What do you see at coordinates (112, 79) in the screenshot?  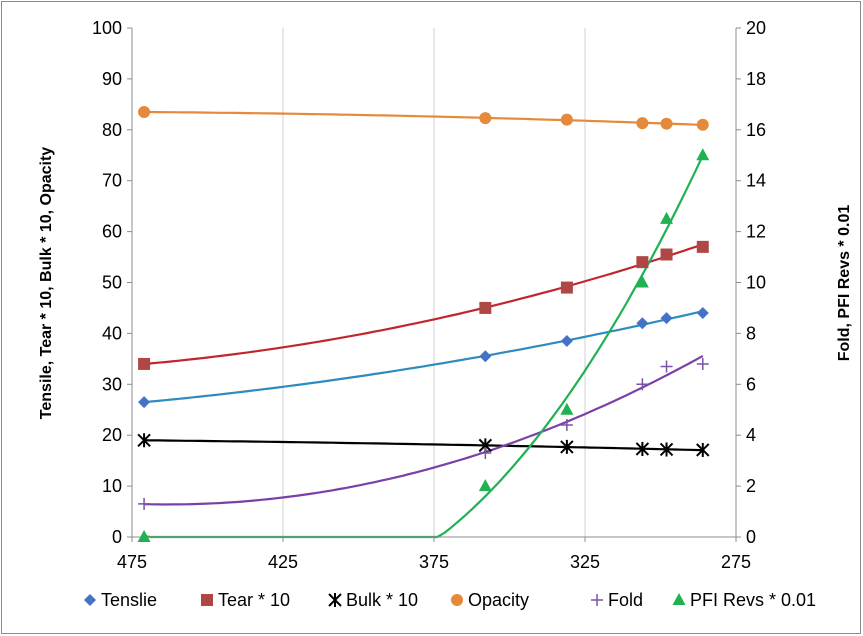 I see `y-tick-label-left: 90` at bounding box center [112, 79].